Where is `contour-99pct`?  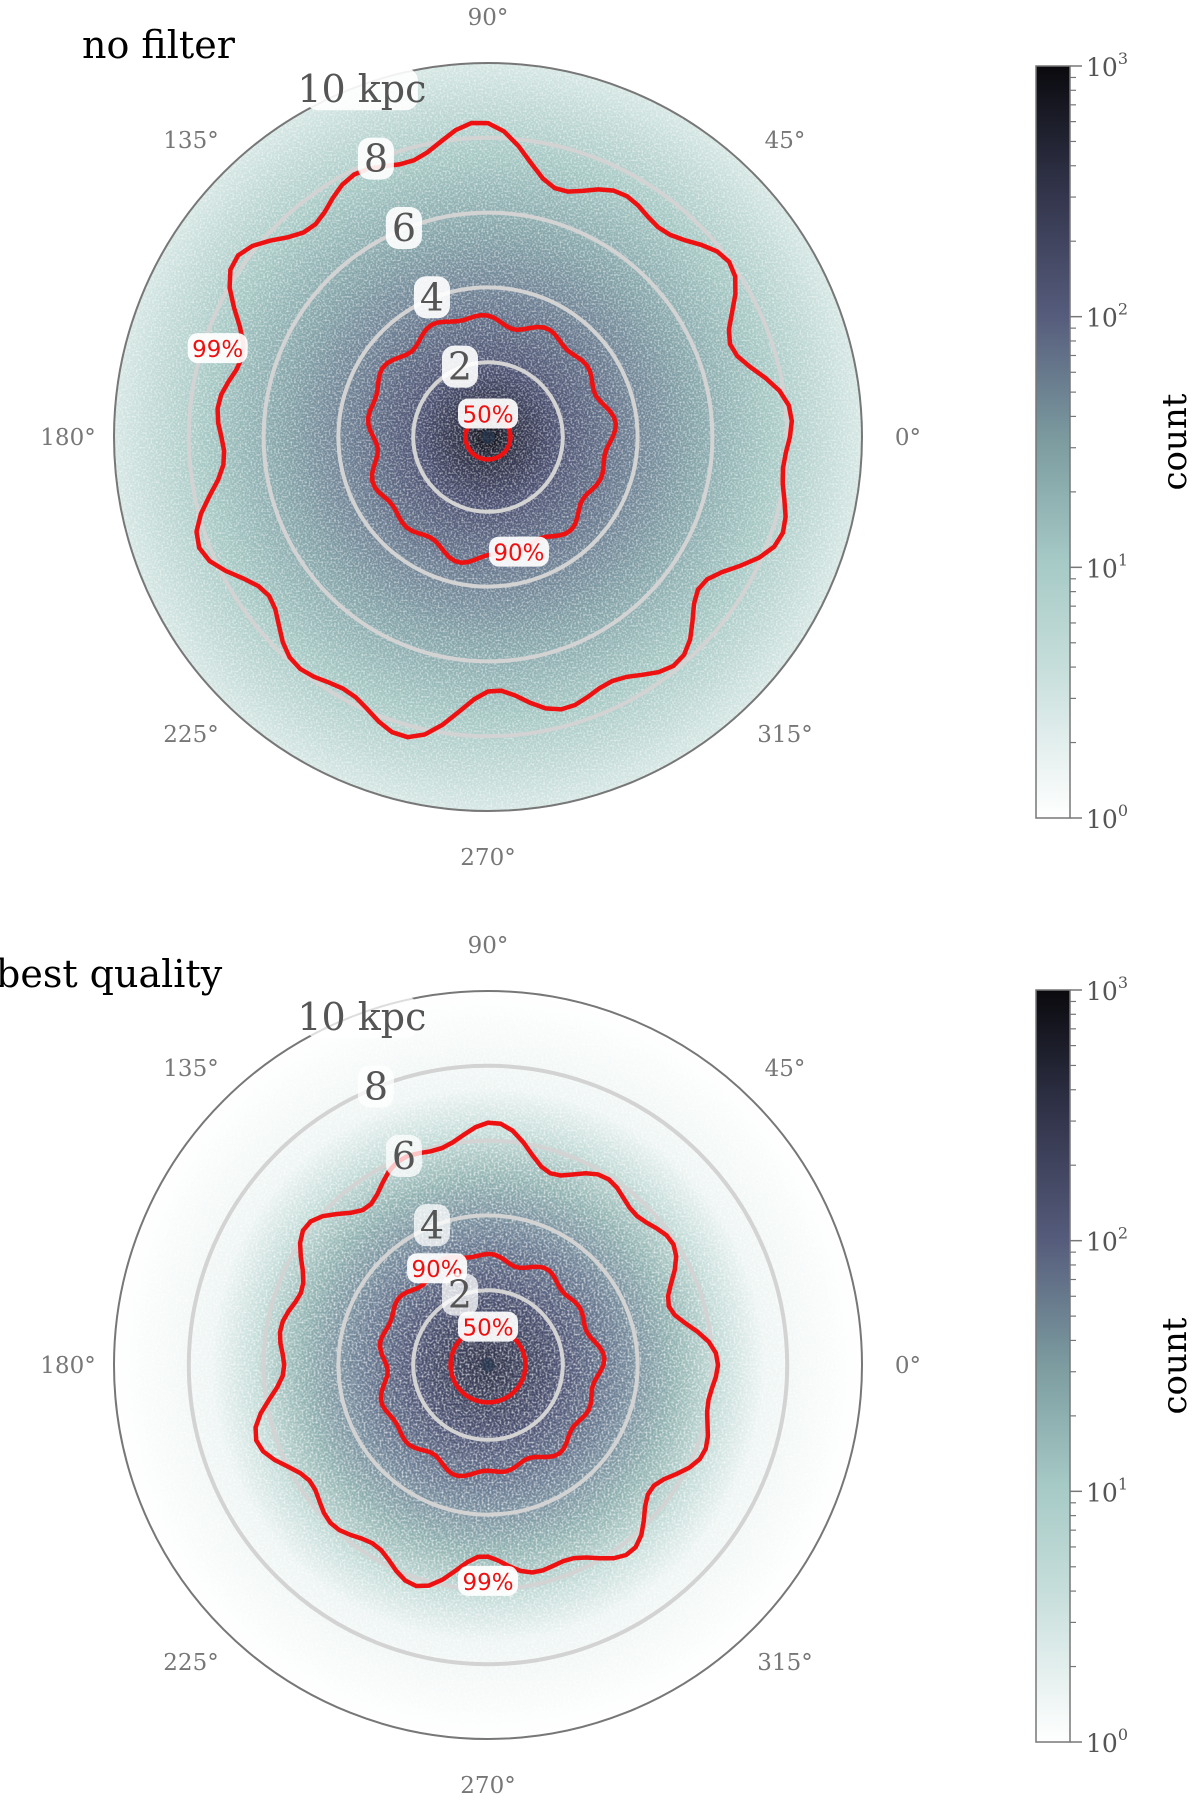
contour-99pct is located at coordinates (487, 1354).